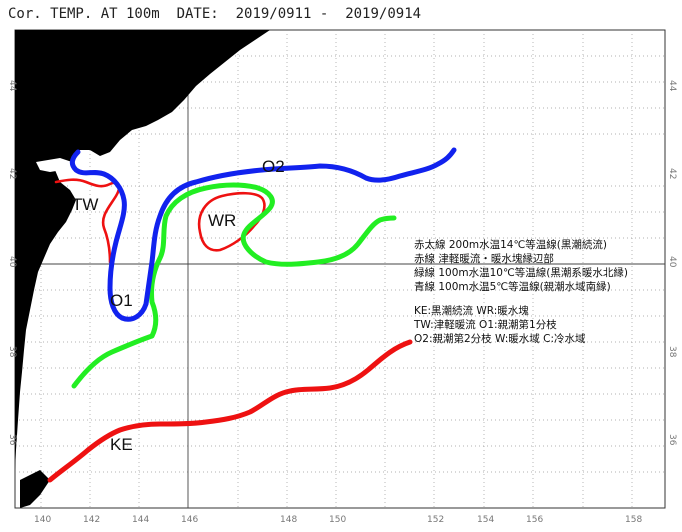 Image resolution: width=682 pixels, height=532 pixels. I want to click on legend-abbrev-3: O2:親潮第2分枝 W:暖水域 C:冷水域, so click(500, 339).